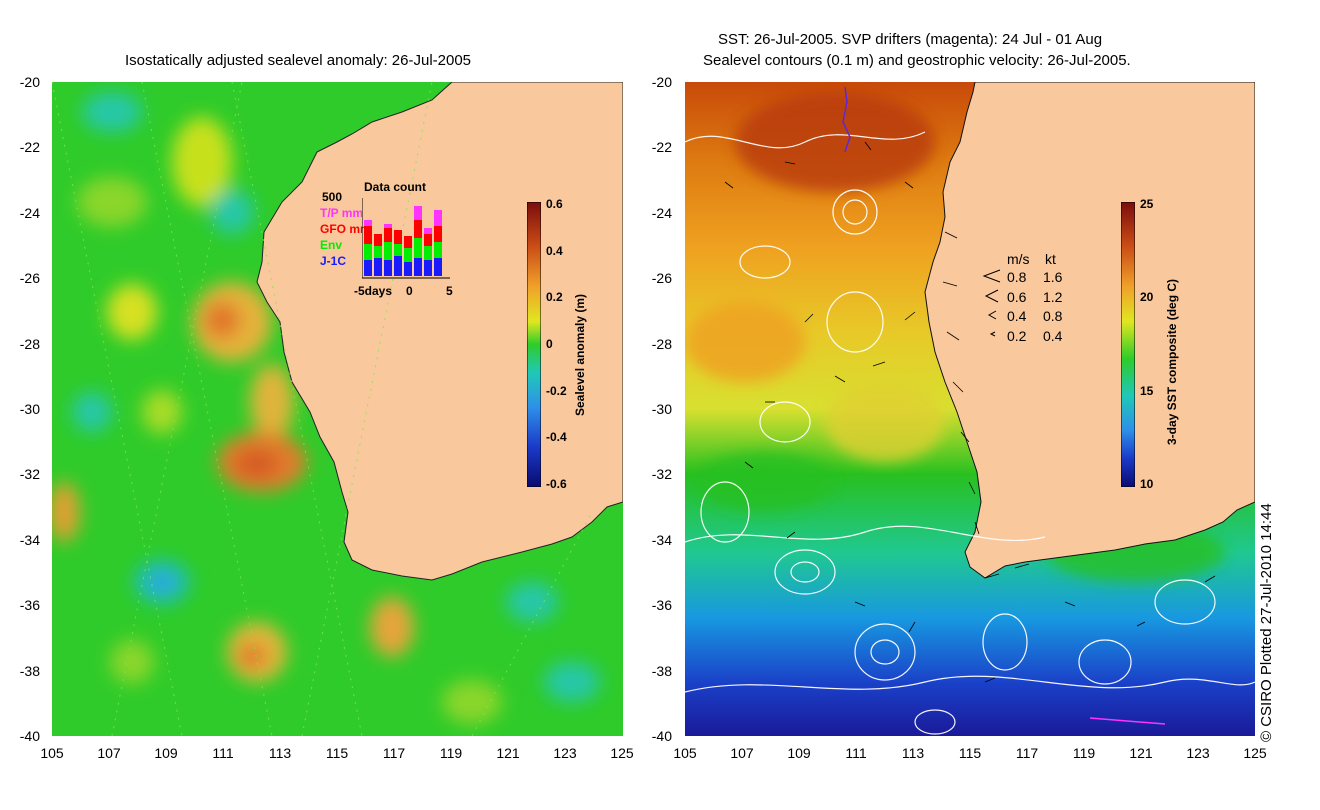 This screenshot has width=1320, height=810. Describe the element at coordinates (29, 147) in the screenshot. I see `left-y-tick: -22` at that location.